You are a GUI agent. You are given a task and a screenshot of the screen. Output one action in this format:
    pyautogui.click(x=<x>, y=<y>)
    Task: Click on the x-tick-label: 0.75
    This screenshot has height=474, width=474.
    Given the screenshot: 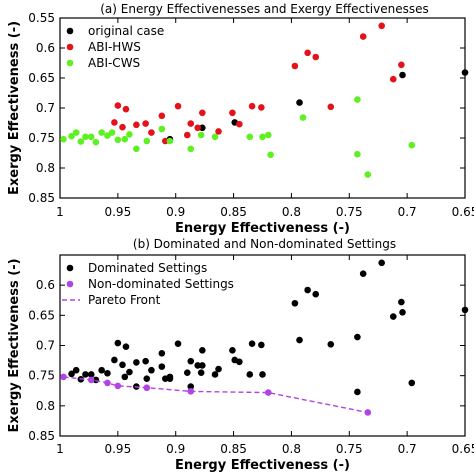 What is the action you would take?
    pyautogui.click(x=349, y=212)
    